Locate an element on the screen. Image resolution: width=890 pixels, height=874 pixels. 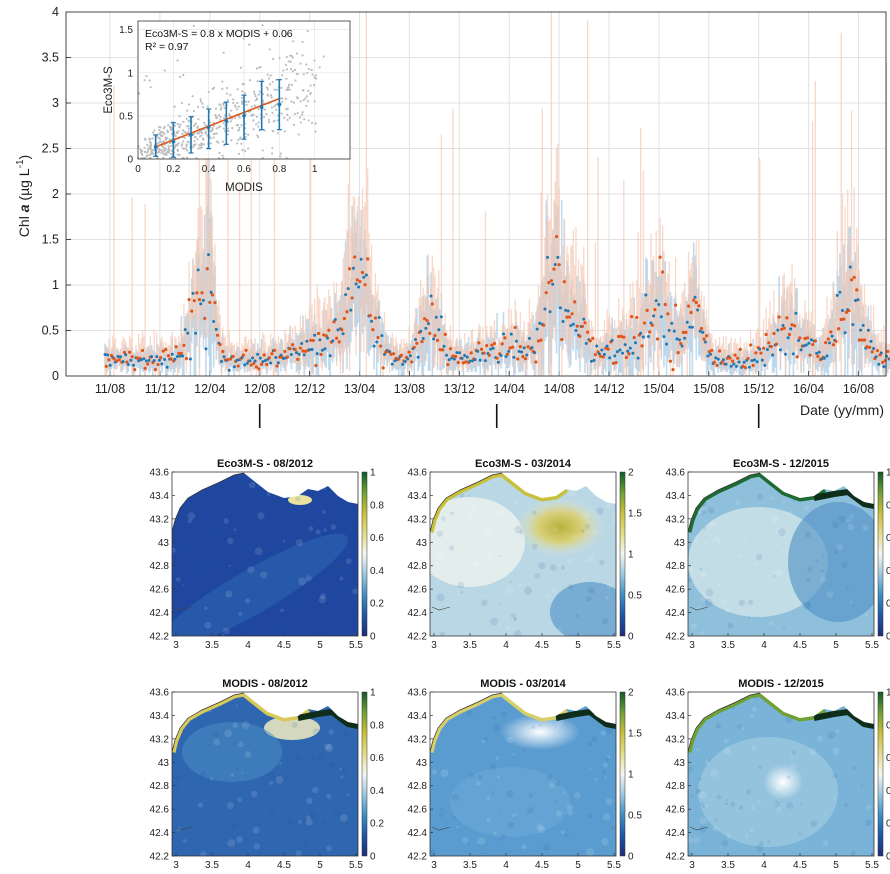
map-coastal-dark is located at coordinates (327, 719).